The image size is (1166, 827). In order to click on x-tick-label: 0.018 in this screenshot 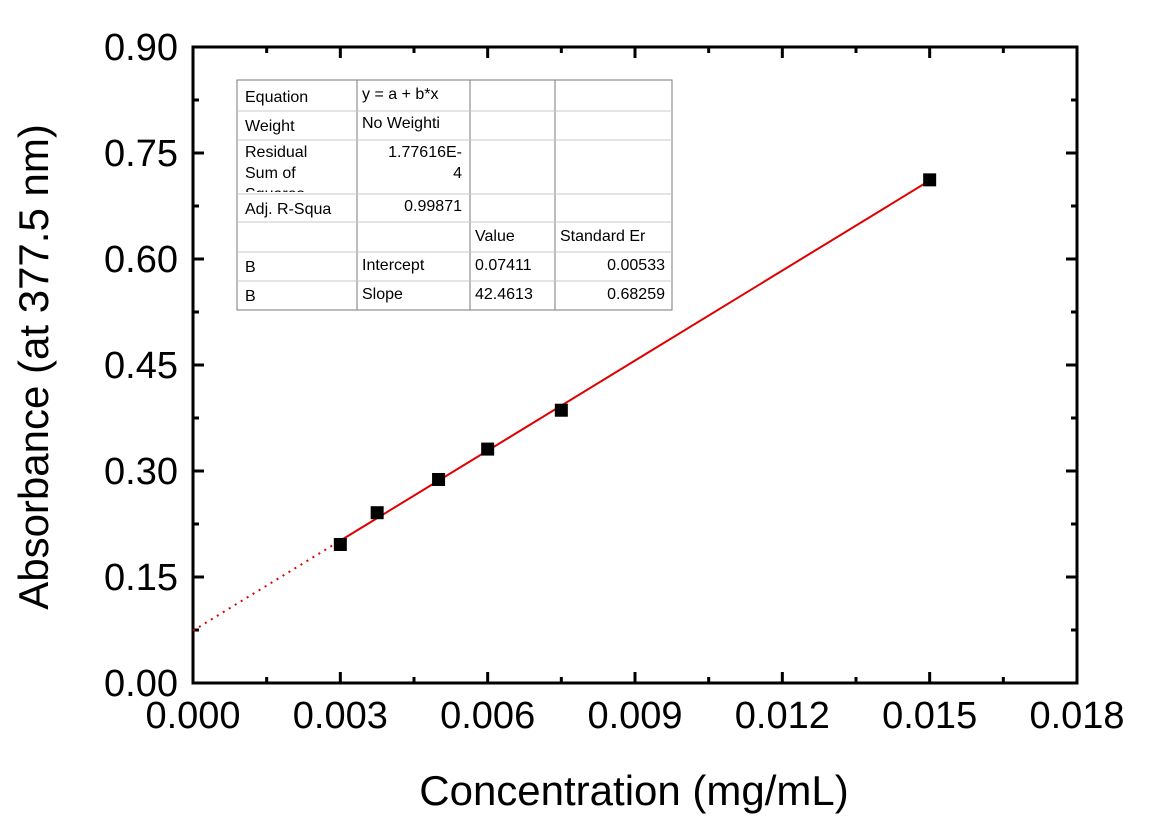, I will do `click(1076, 716)`.